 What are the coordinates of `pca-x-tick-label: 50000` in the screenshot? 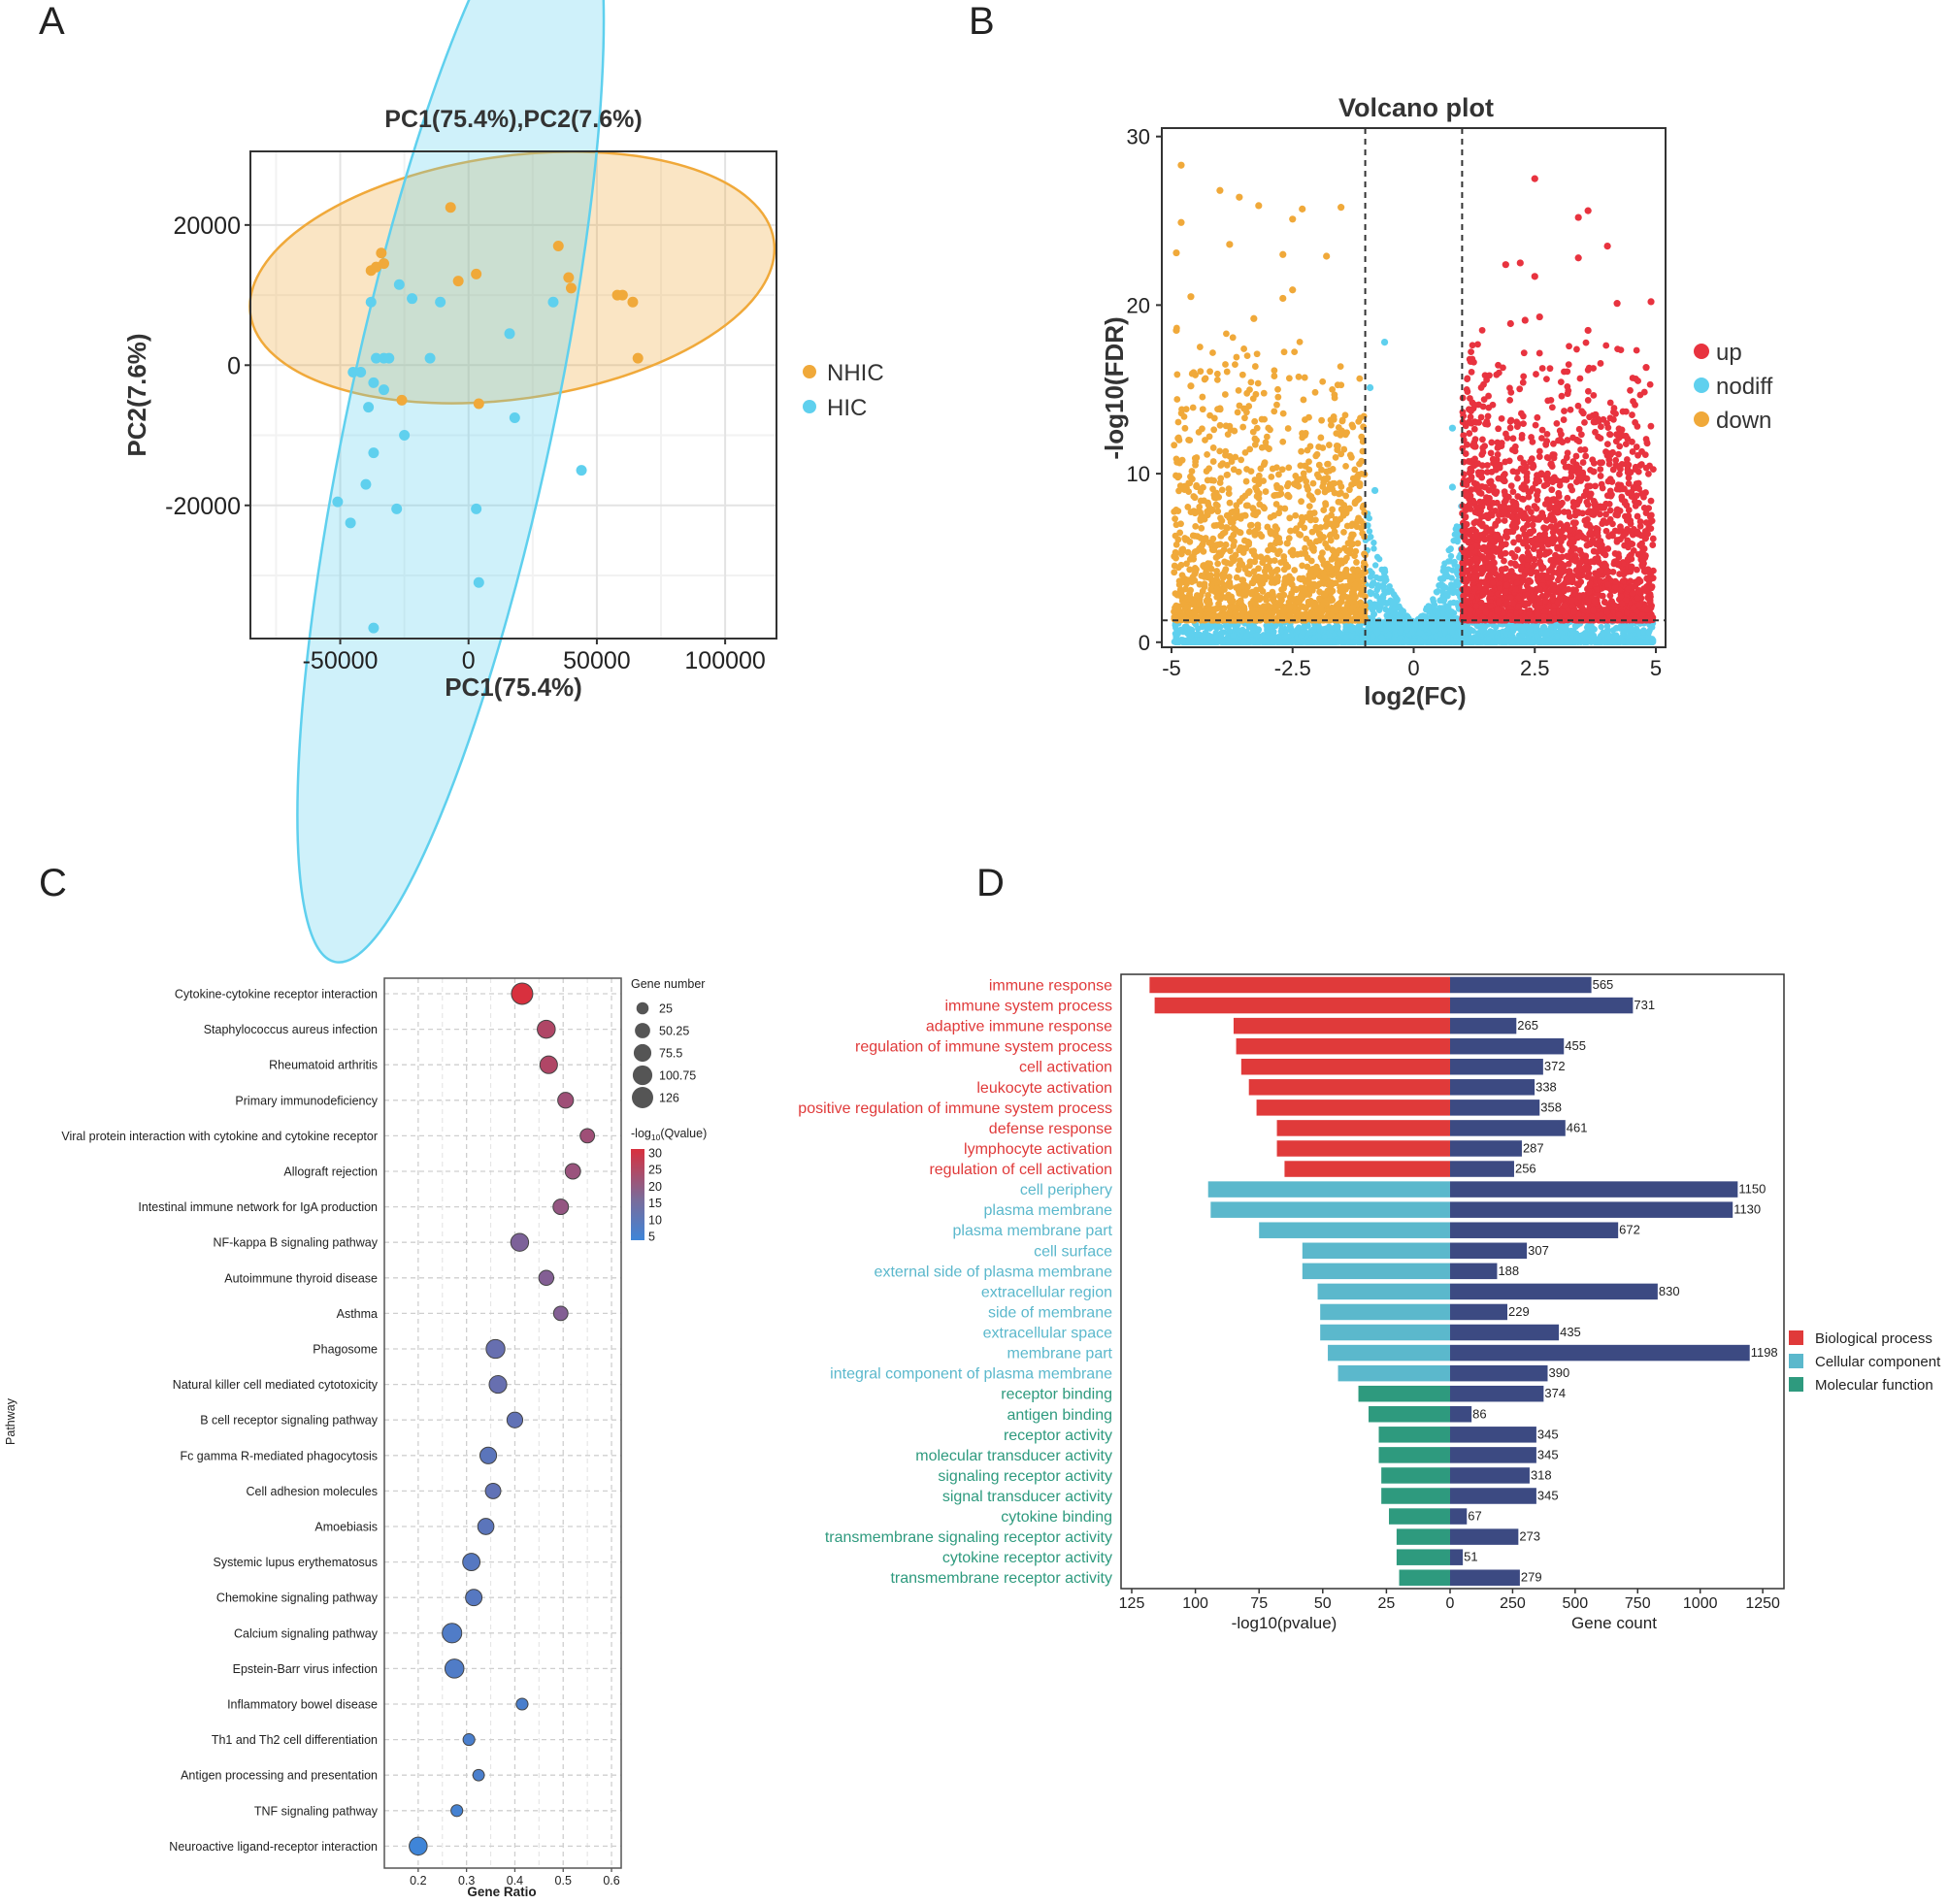 It's located at (597, 660).